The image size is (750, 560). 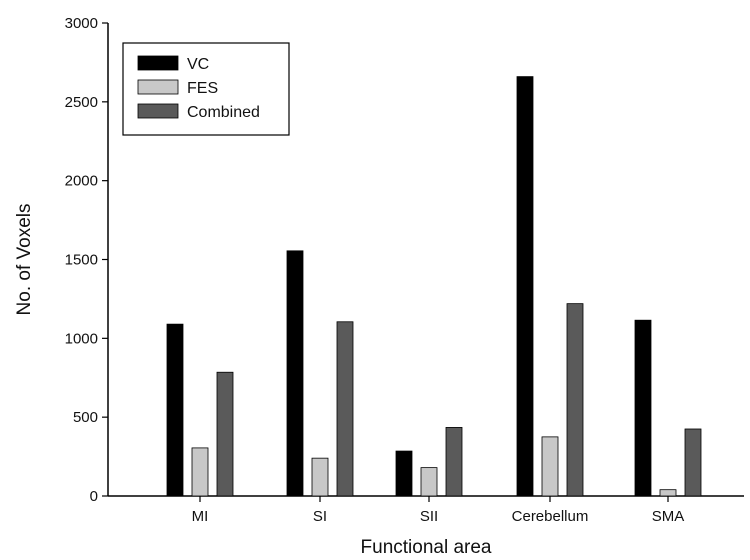 What do you see at coordinates (575, 400) in the screenshot?
I see `bar-combined-cerebellum` at bounding box center [575, 400].